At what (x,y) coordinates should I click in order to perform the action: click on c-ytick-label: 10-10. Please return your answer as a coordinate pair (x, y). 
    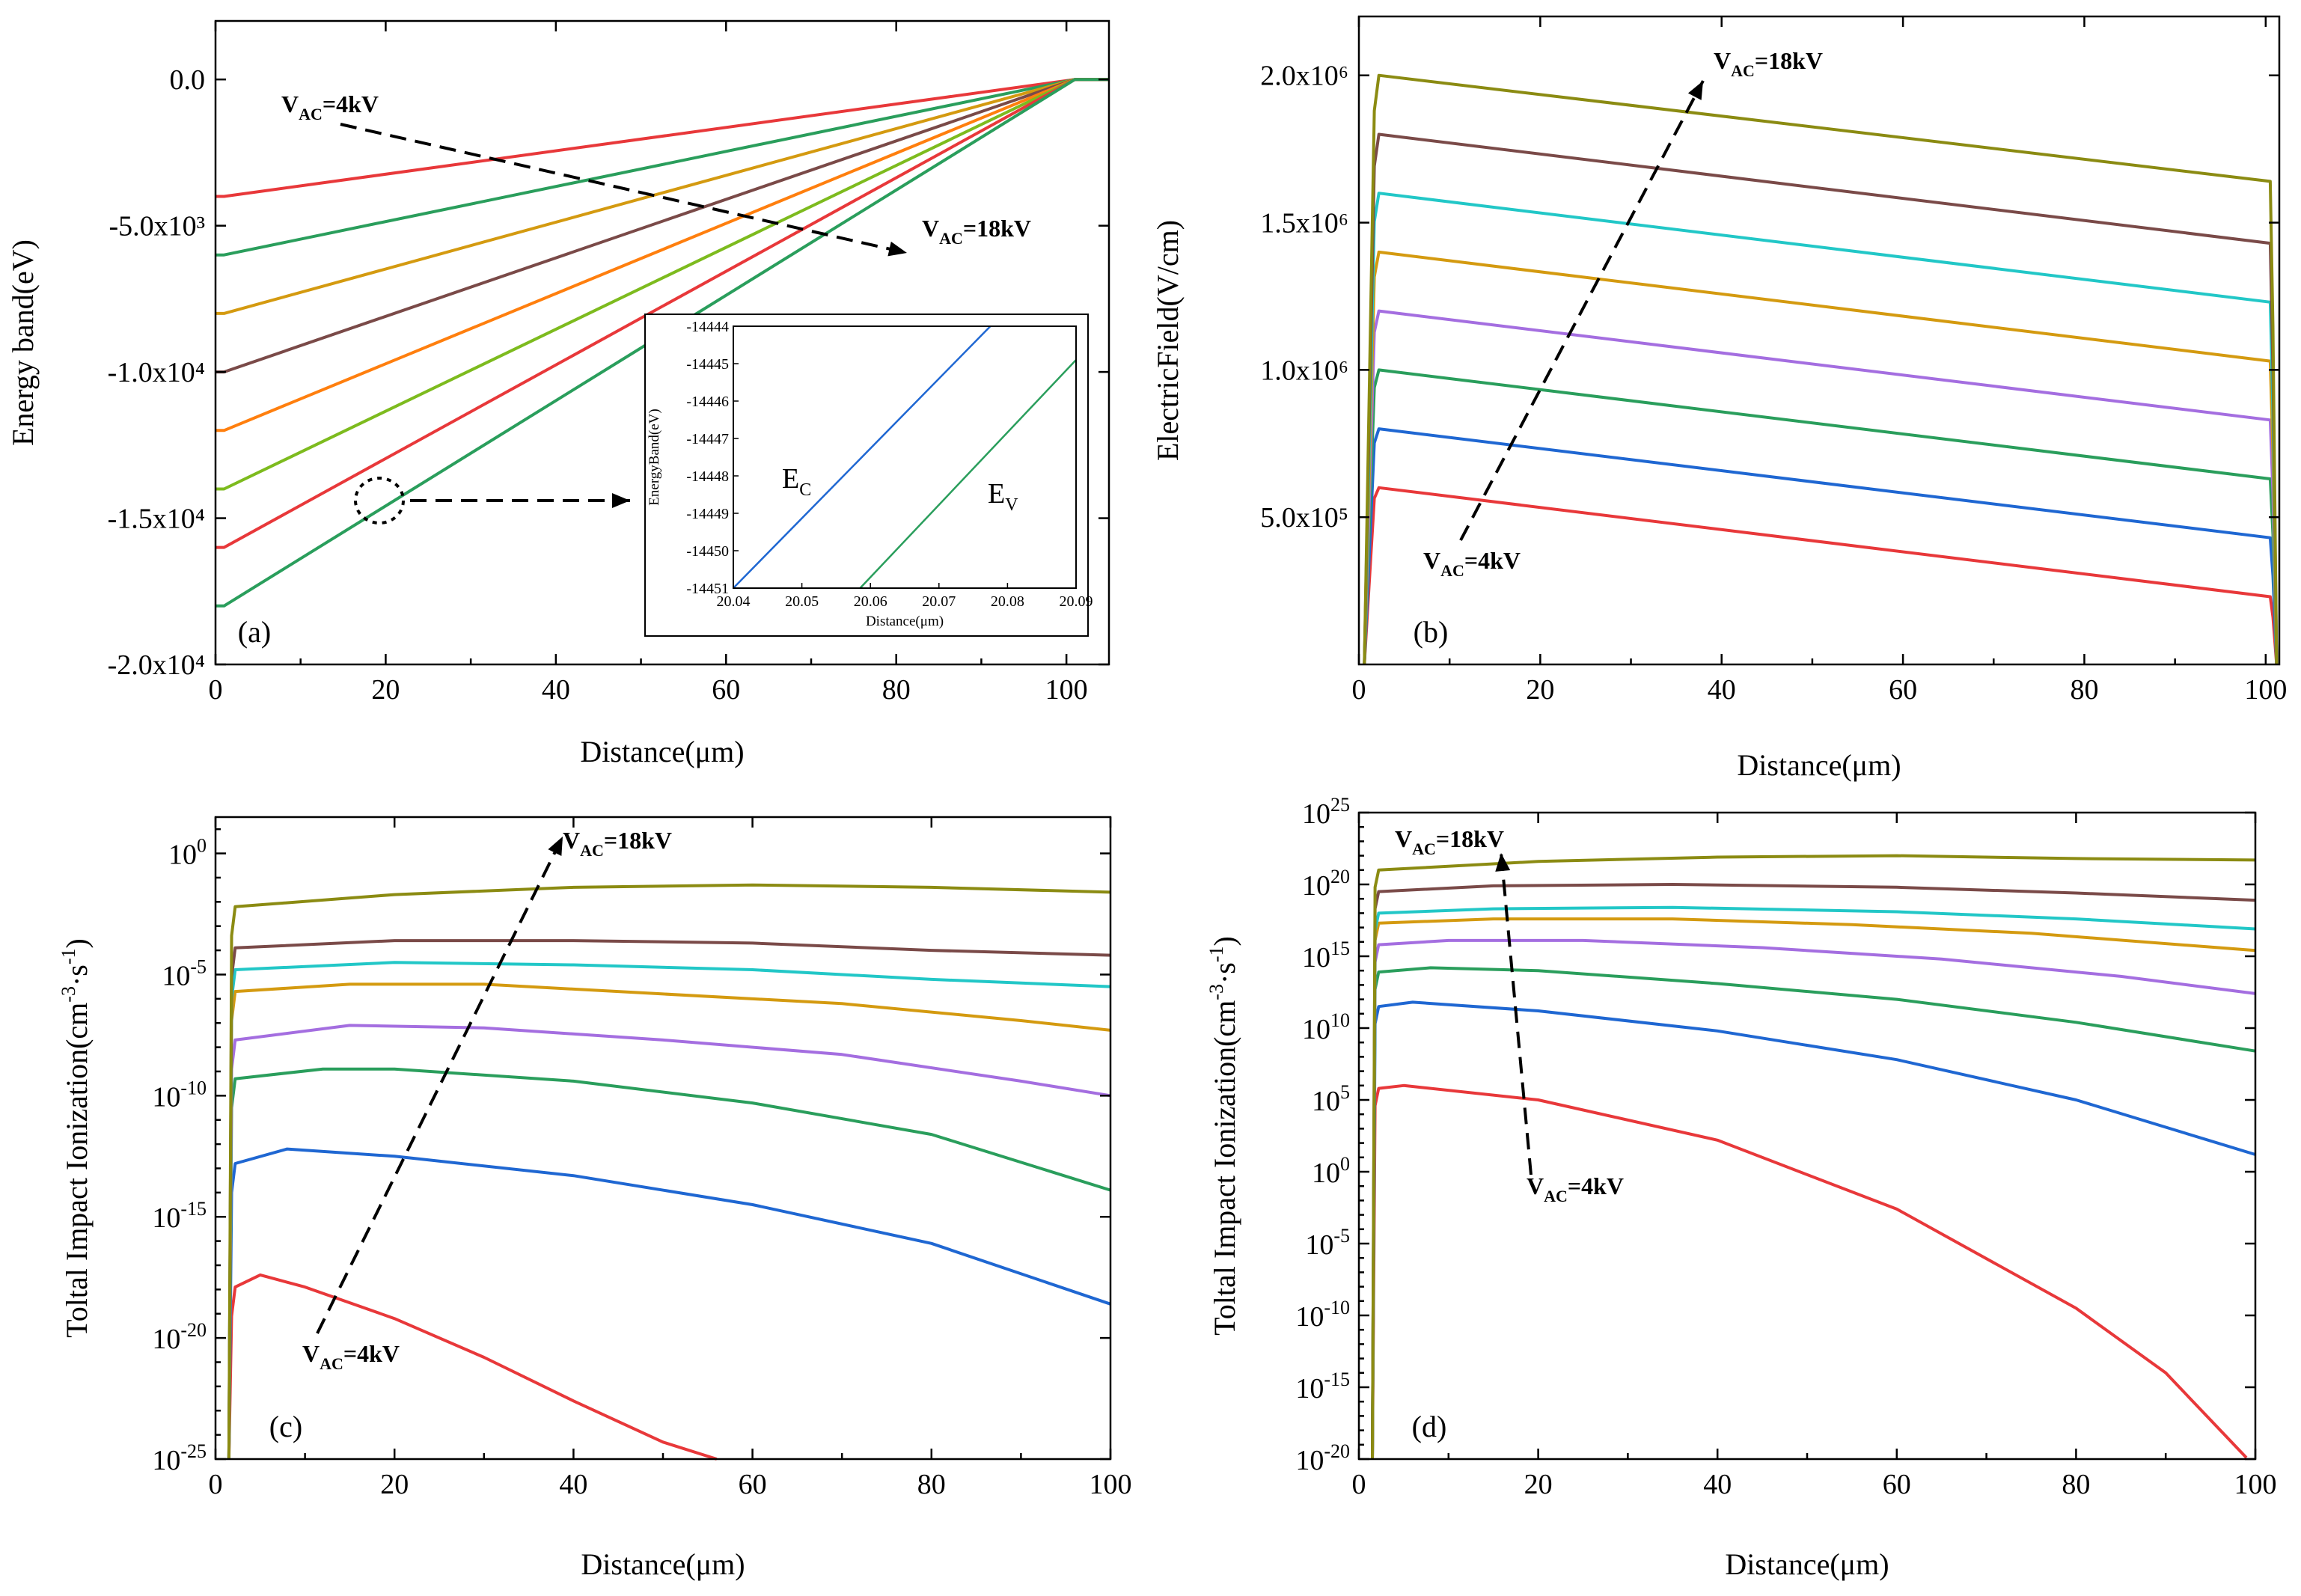
    Looking at the image, I should click on (179, 1095).